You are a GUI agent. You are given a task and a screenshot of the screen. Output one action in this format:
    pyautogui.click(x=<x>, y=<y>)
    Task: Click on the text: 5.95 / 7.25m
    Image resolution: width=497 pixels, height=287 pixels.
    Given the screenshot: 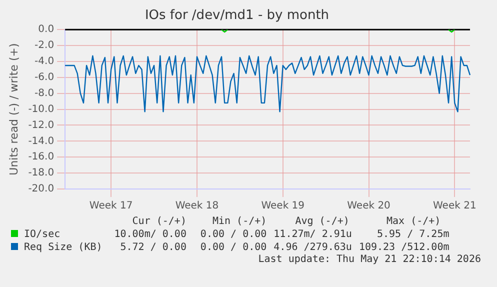 What is the action you would take?
    pyautogui.click(x=413, y=234)
    